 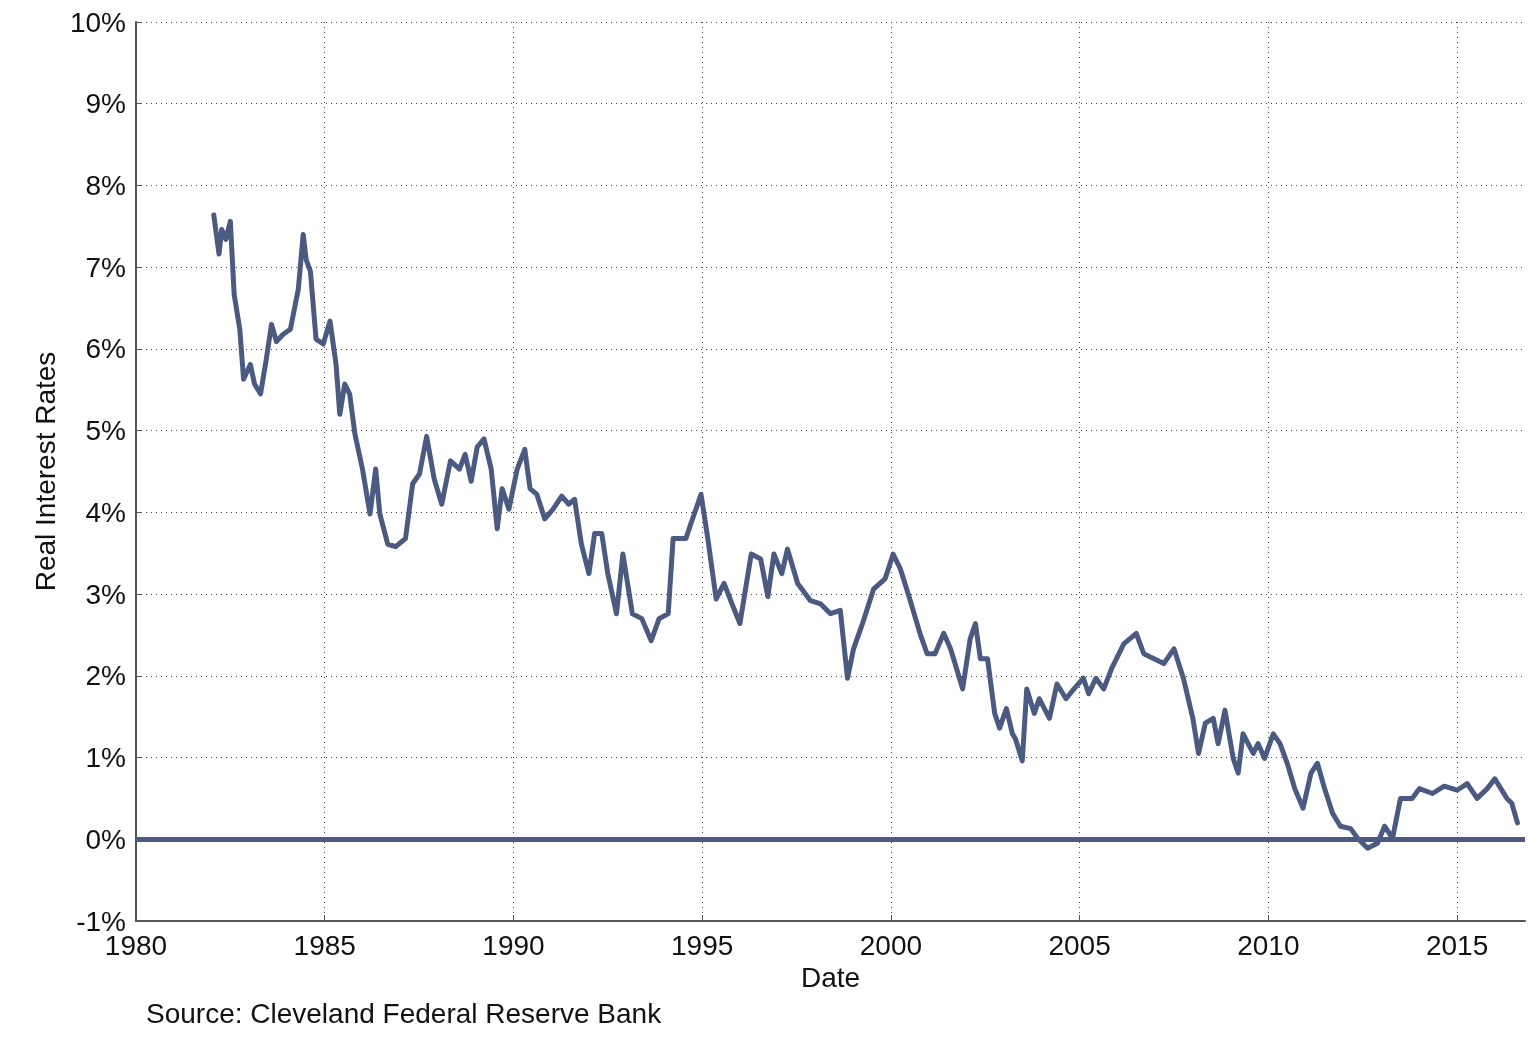 What do you see at coordinates (324, 945) in the screenshot?
I see `x-tick-label: 1985` at bounding box center [324, 945].